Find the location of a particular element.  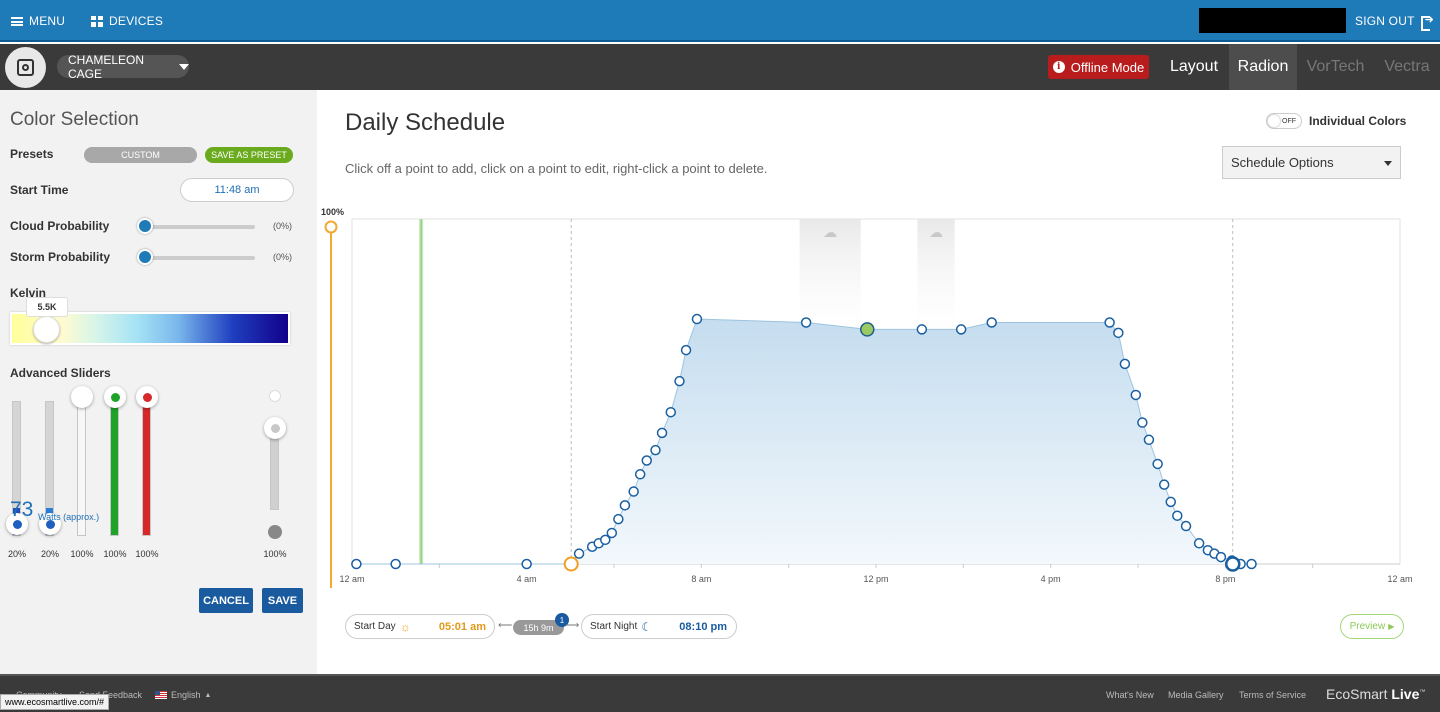

kelvin-value-tooltip: 5.5K is located at coordinates (47, 307).